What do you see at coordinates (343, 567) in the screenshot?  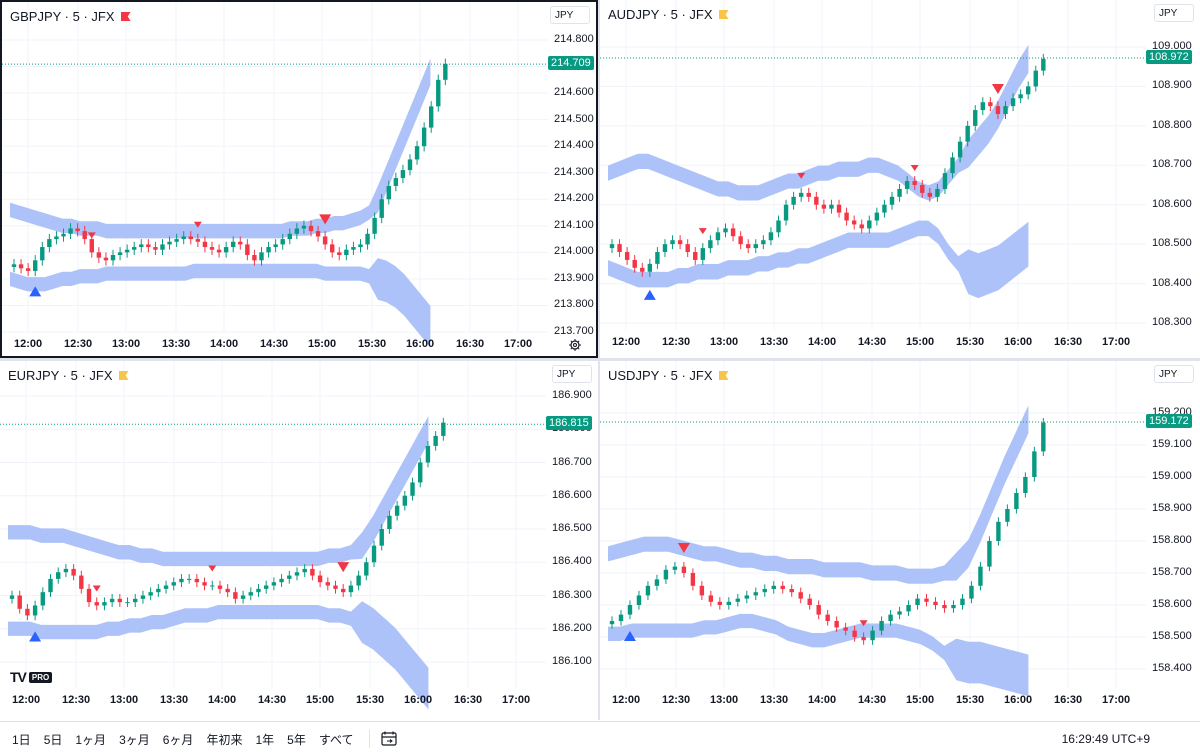 I see `sell-signal-marker` at bounding box center [343, 567].